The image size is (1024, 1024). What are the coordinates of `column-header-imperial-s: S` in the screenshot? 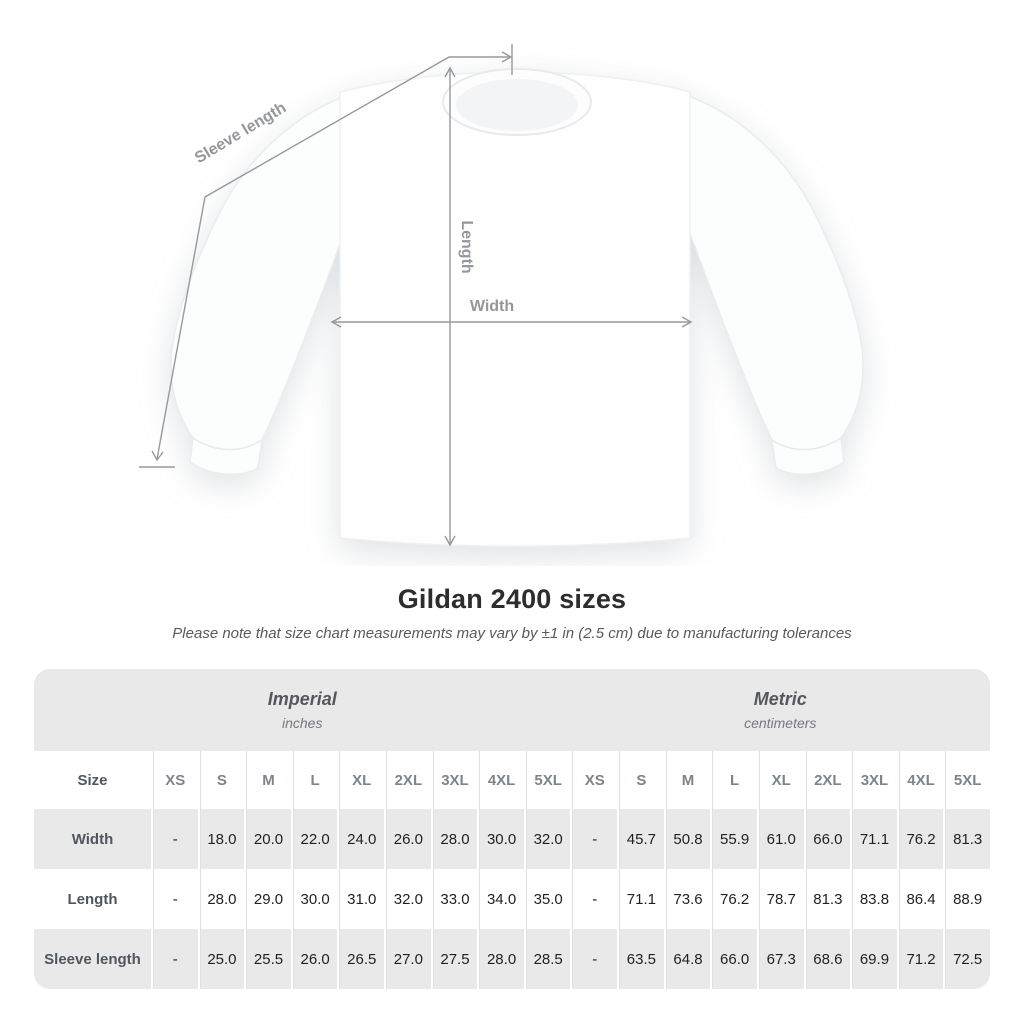 It's located at (221, 780).